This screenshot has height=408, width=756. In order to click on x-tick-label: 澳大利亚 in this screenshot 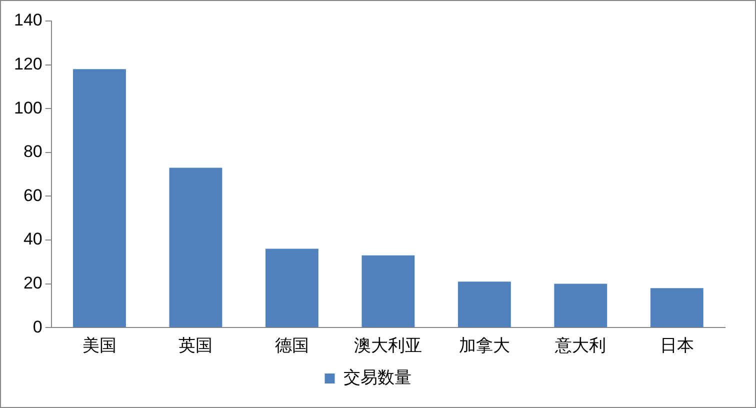, I will do `click(388, 346)`.